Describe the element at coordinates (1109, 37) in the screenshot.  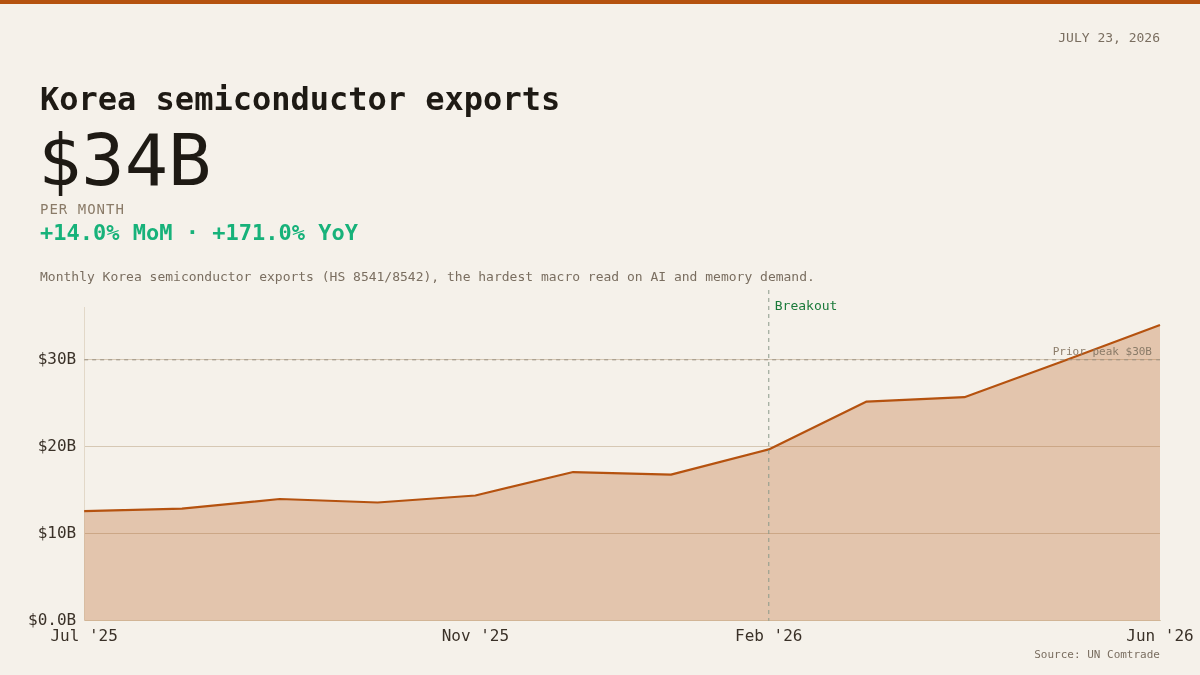
I see `text: JULY 23, 2026` at that location.